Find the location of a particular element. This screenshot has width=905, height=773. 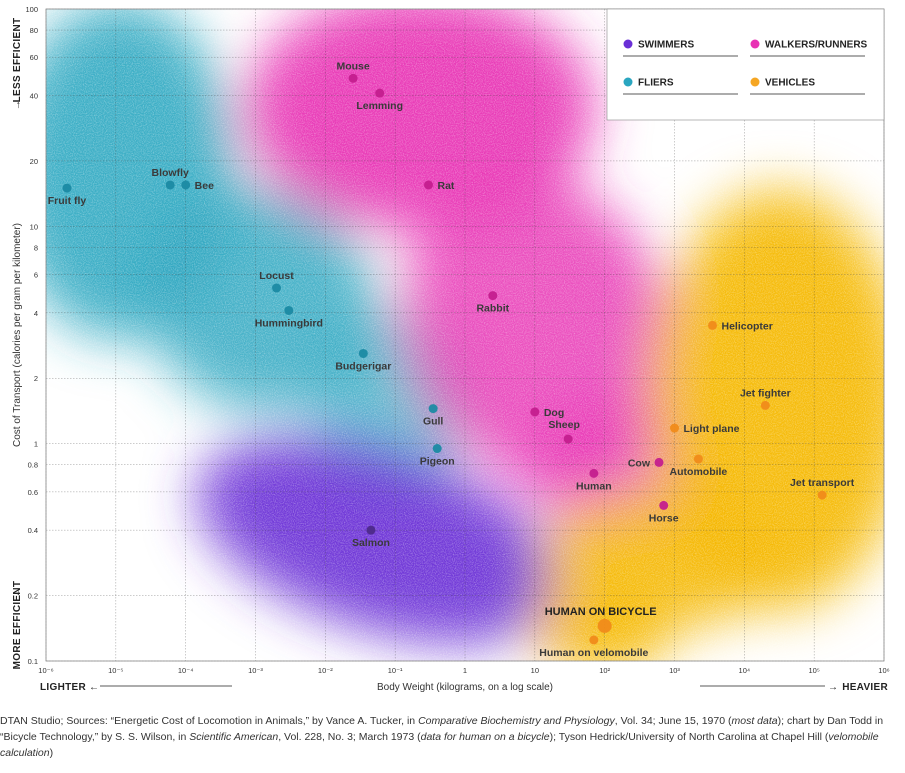

y-more-efficient-label: MORE EFFICIENT is located at coordinates (17, 625).